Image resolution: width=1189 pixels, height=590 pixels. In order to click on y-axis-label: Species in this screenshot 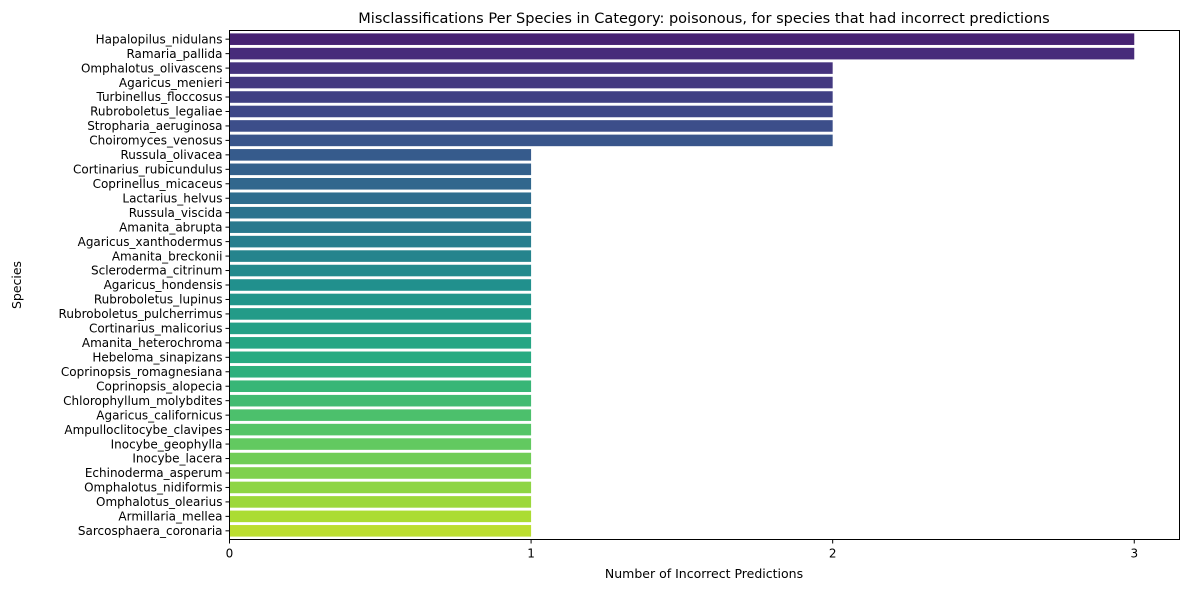, I will do `click(16, 285)`.